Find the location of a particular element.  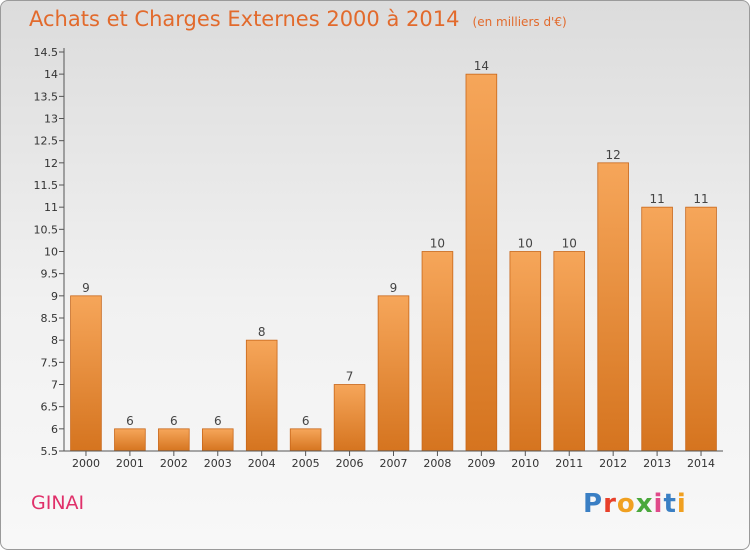

y-tick-label: 6 is located at coordinates (54, 429).